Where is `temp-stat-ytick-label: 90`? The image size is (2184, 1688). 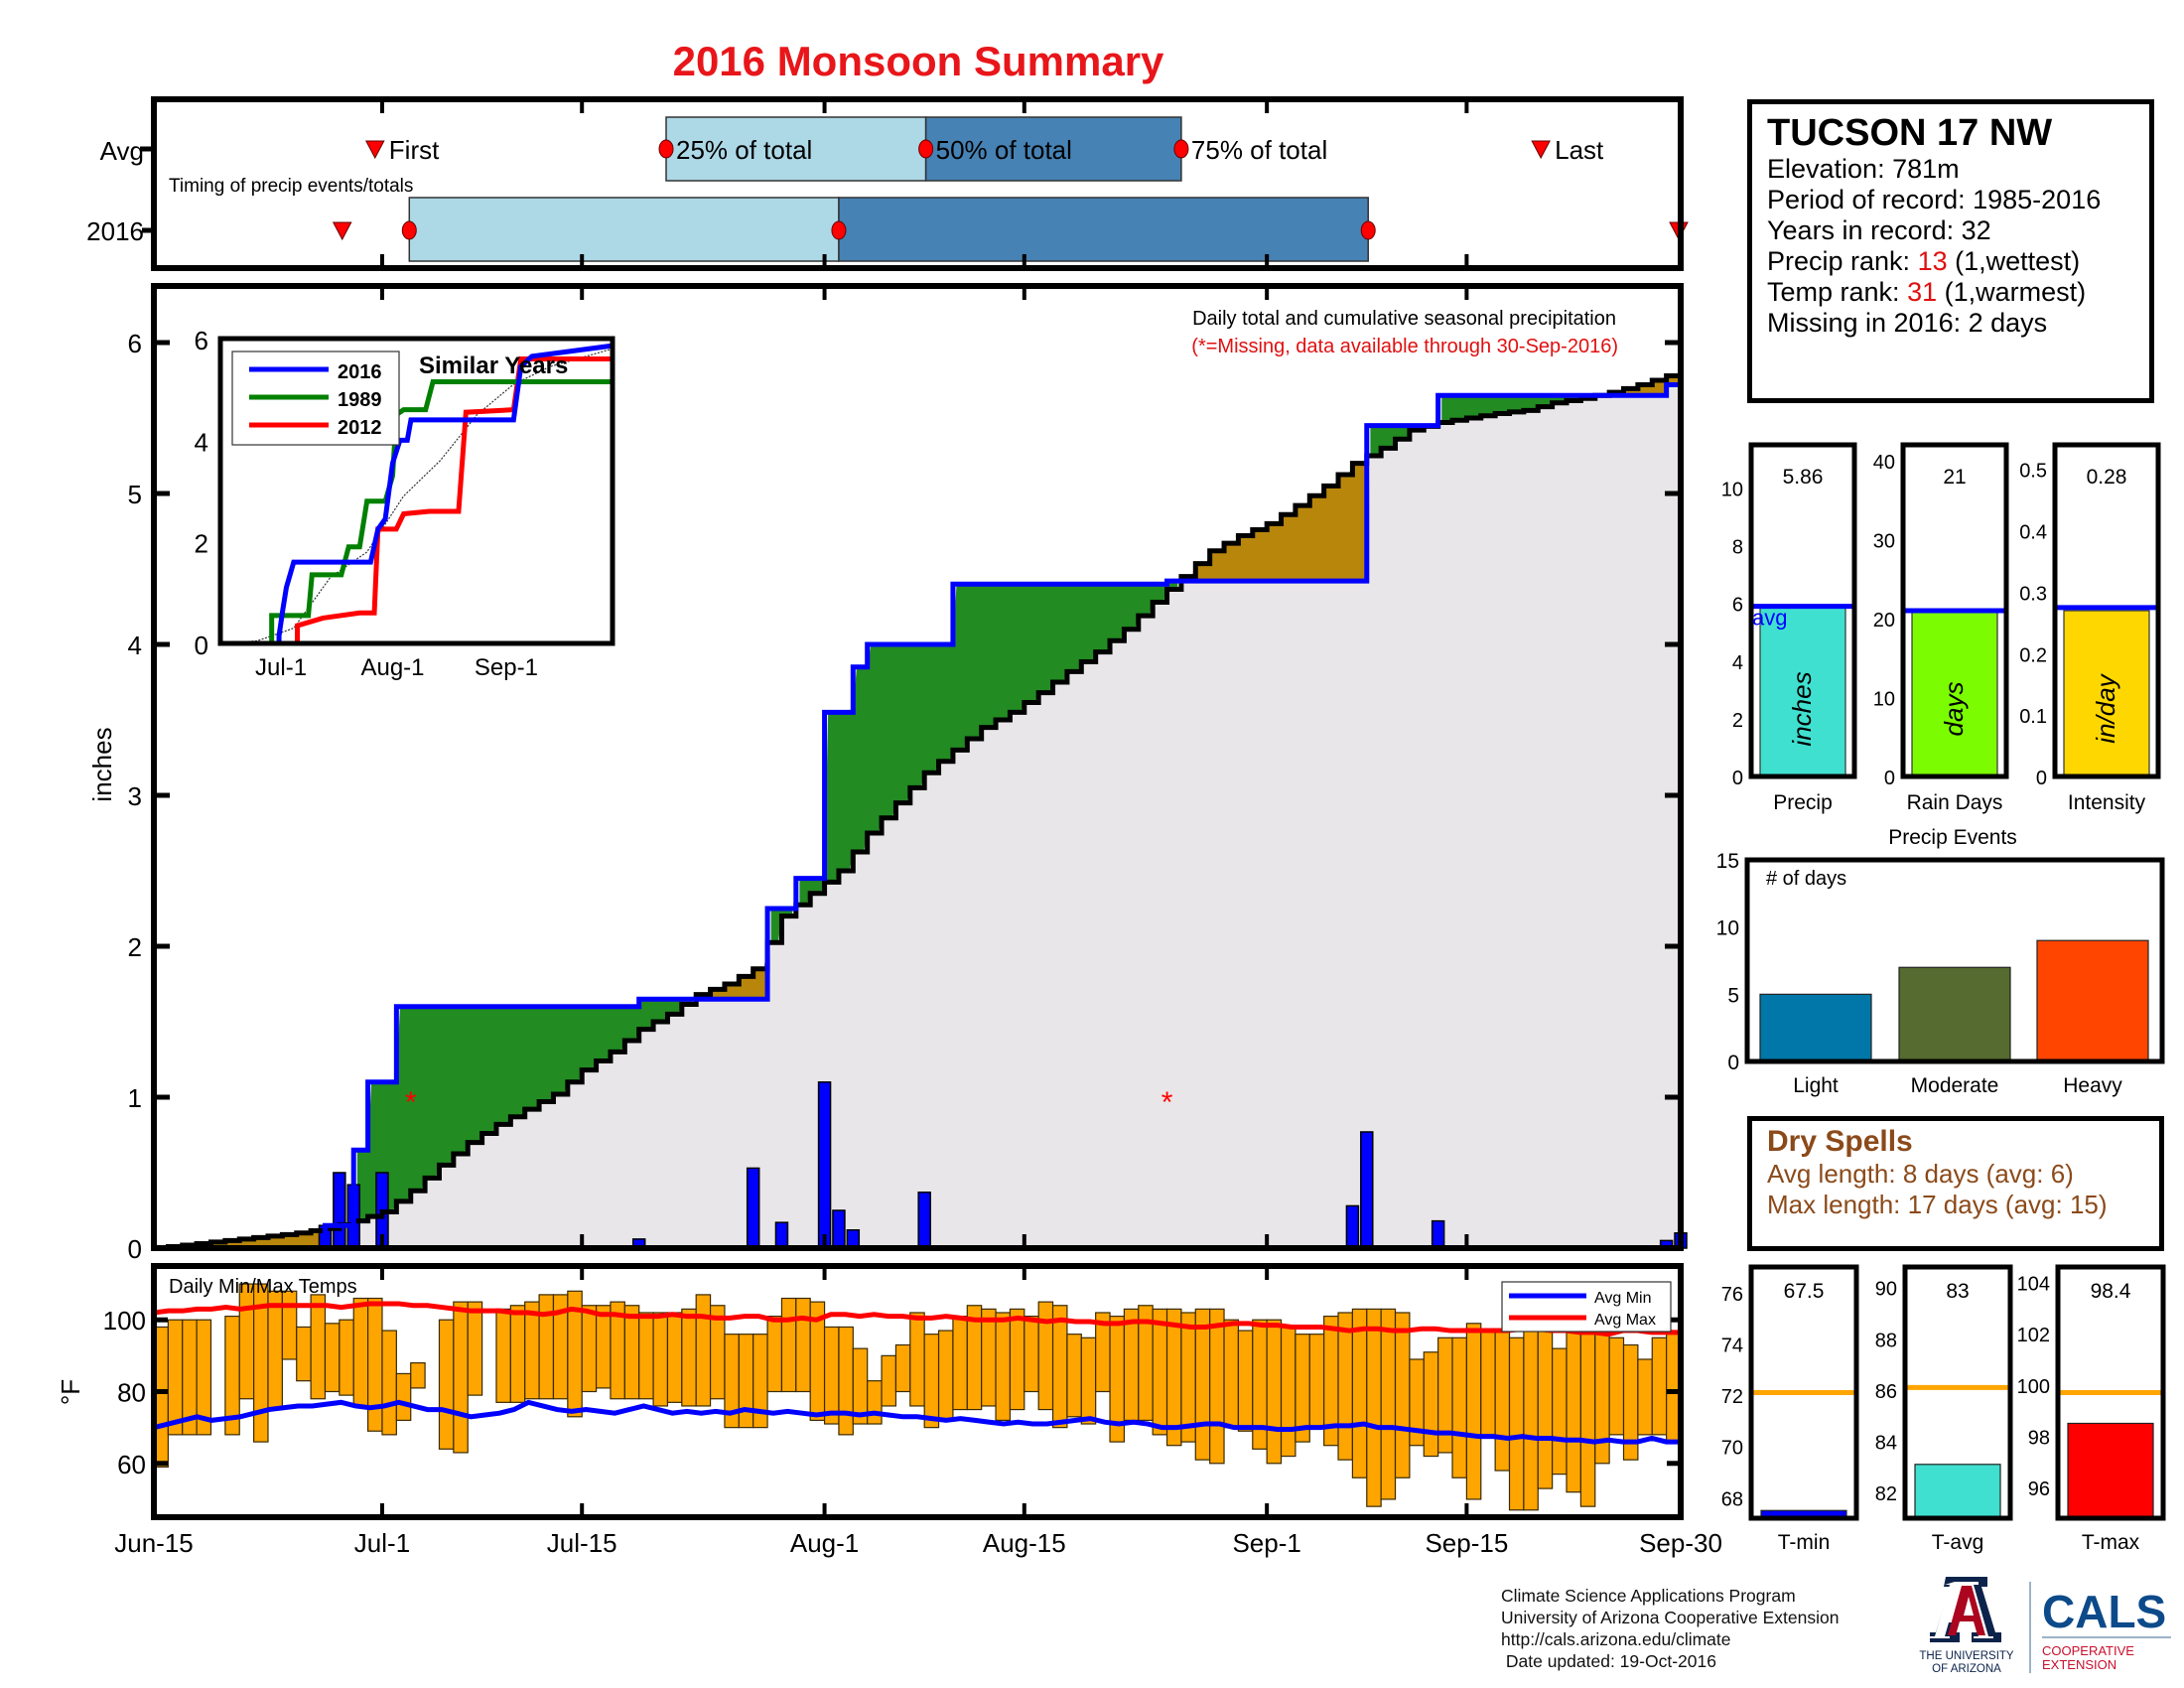 temp-stat-ytick-label: 90 is located at coordinates (1886, 1290).